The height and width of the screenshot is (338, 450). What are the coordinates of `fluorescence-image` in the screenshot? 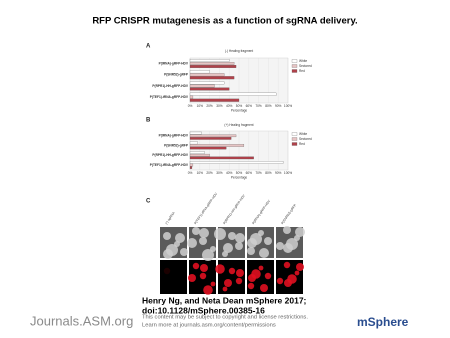 It's located at (173, 277).